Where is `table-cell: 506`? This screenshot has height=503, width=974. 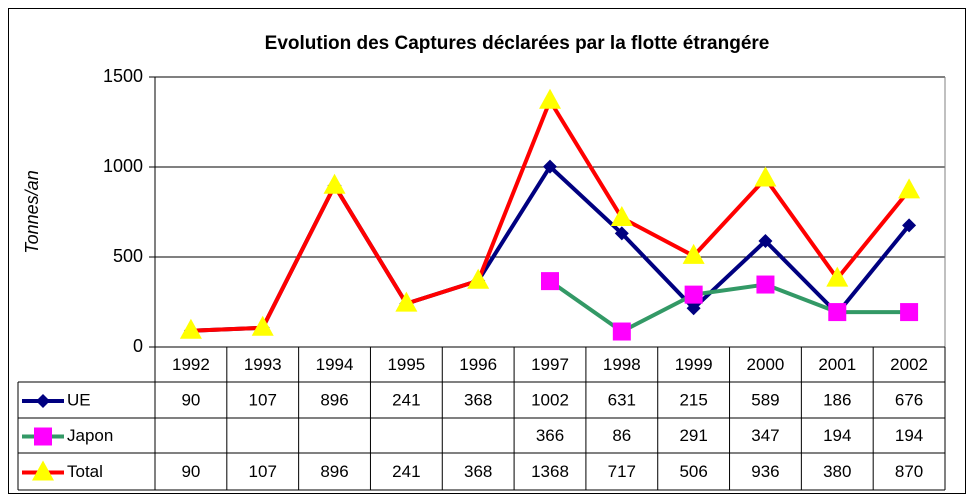 table-cell: 506 is located at coordinates (693, 471).